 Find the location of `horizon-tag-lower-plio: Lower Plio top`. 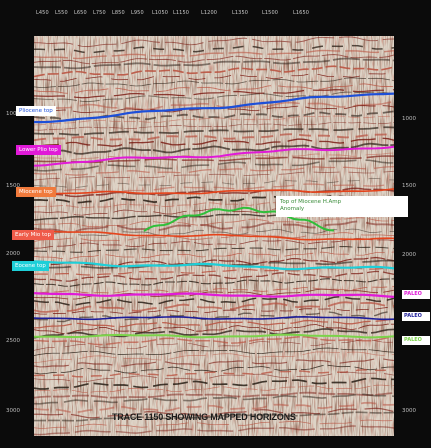

horizon-tag-lower-plio: Lower Plio top is located at coordinates (38, 150).